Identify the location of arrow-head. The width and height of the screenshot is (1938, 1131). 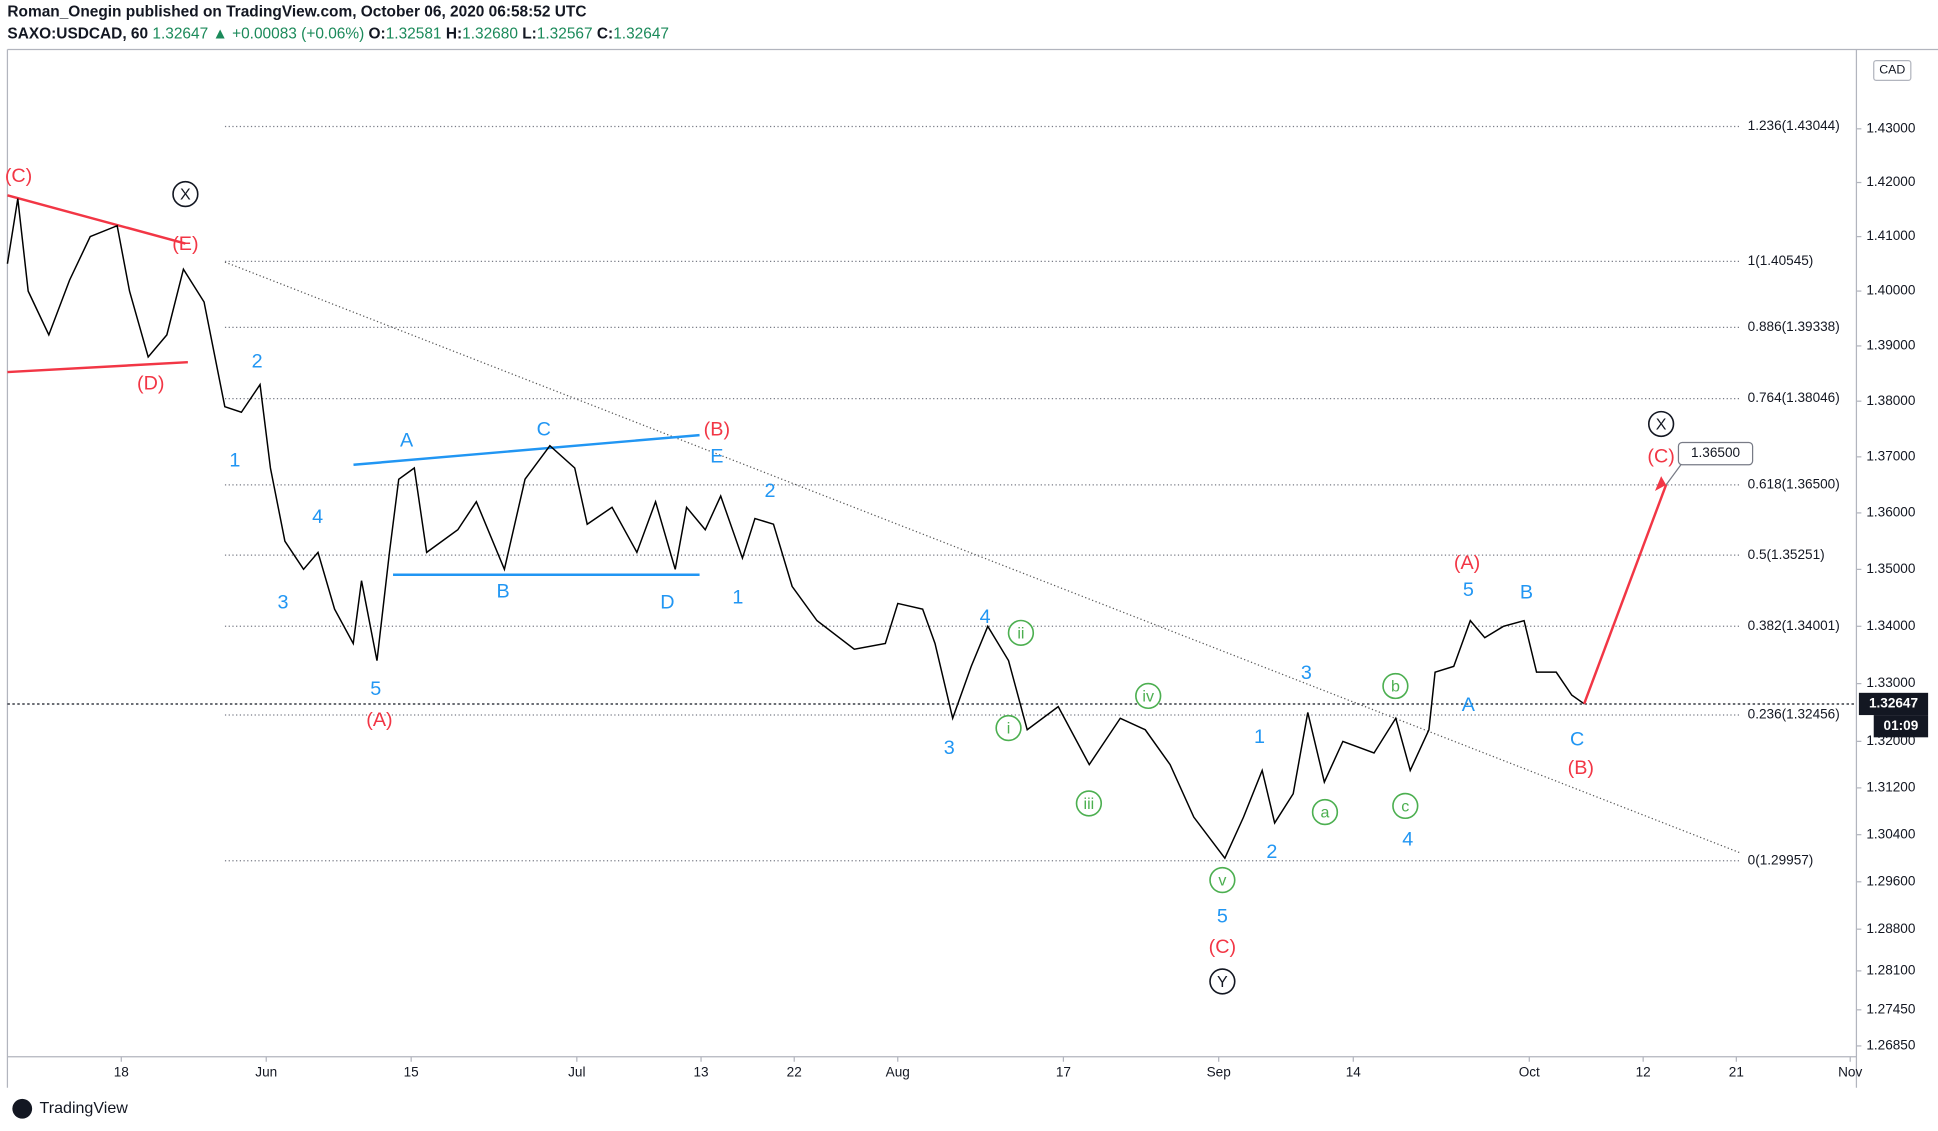
(1660, 484).